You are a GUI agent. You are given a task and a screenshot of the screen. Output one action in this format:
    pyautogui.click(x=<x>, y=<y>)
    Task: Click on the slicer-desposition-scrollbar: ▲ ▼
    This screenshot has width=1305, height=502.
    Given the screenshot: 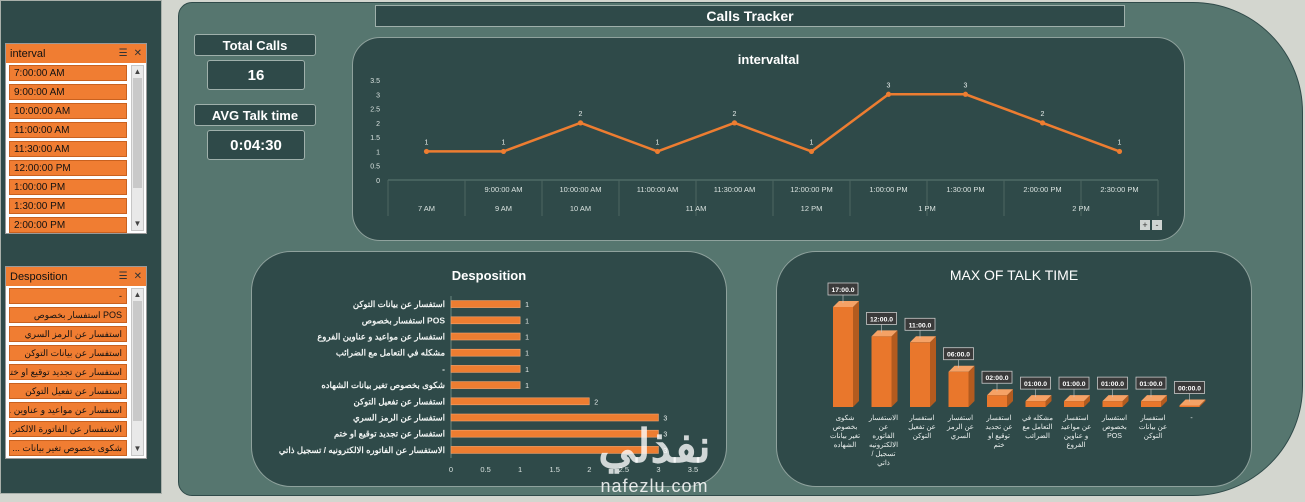 What is the action you would take?
    pyautogui.click(x=137, y=372)
    